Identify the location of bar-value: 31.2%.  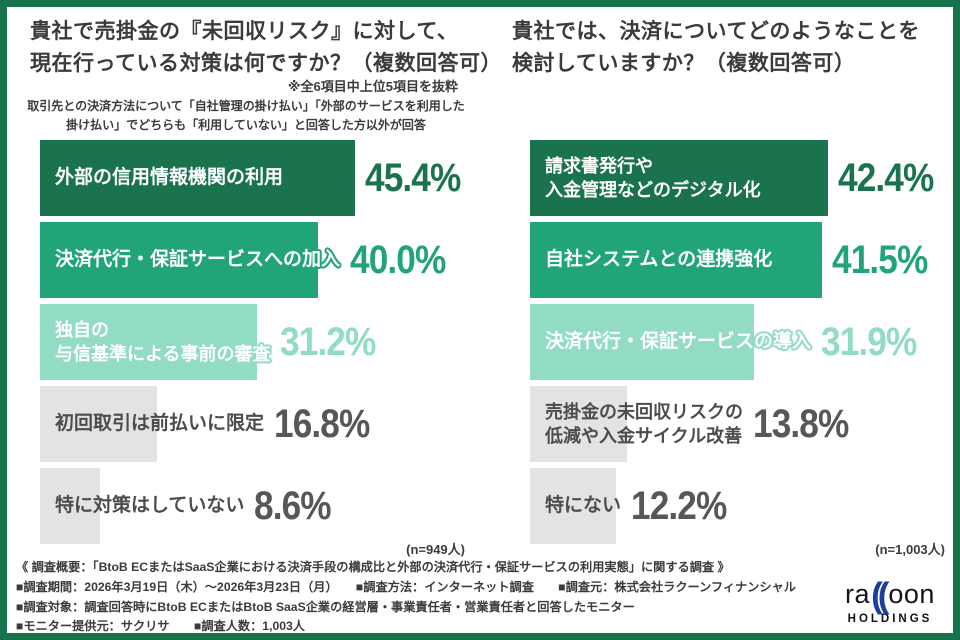
(328, 341).